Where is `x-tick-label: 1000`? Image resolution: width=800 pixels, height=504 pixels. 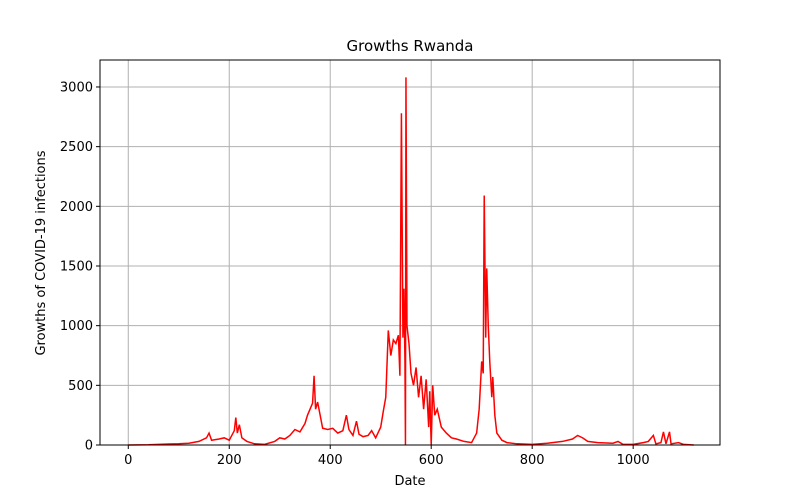
x-tick-label: 1000 is located at coordinates (633, 460).